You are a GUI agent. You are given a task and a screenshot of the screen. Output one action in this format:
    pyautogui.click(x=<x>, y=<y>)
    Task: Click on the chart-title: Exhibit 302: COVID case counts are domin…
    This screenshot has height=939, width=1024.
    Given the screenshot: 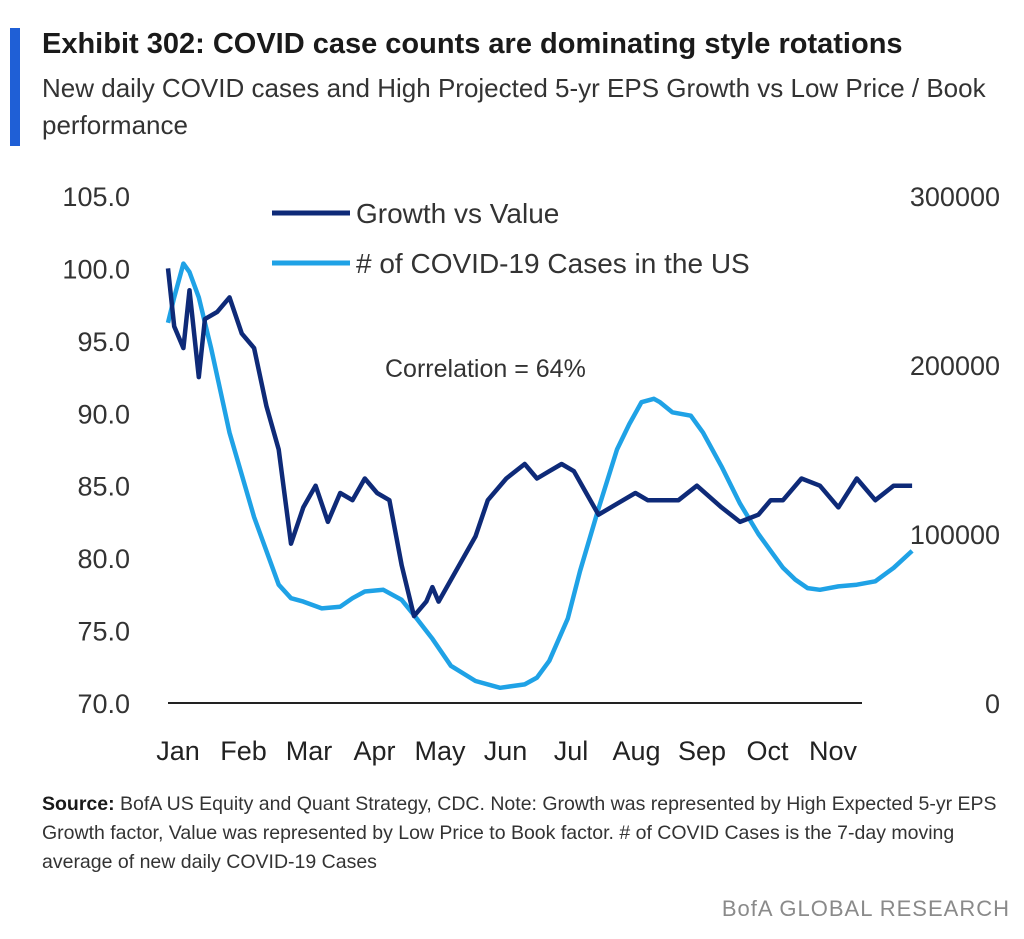 What is the action you would take?
    pyautogui.click(x=472, y=44)
    